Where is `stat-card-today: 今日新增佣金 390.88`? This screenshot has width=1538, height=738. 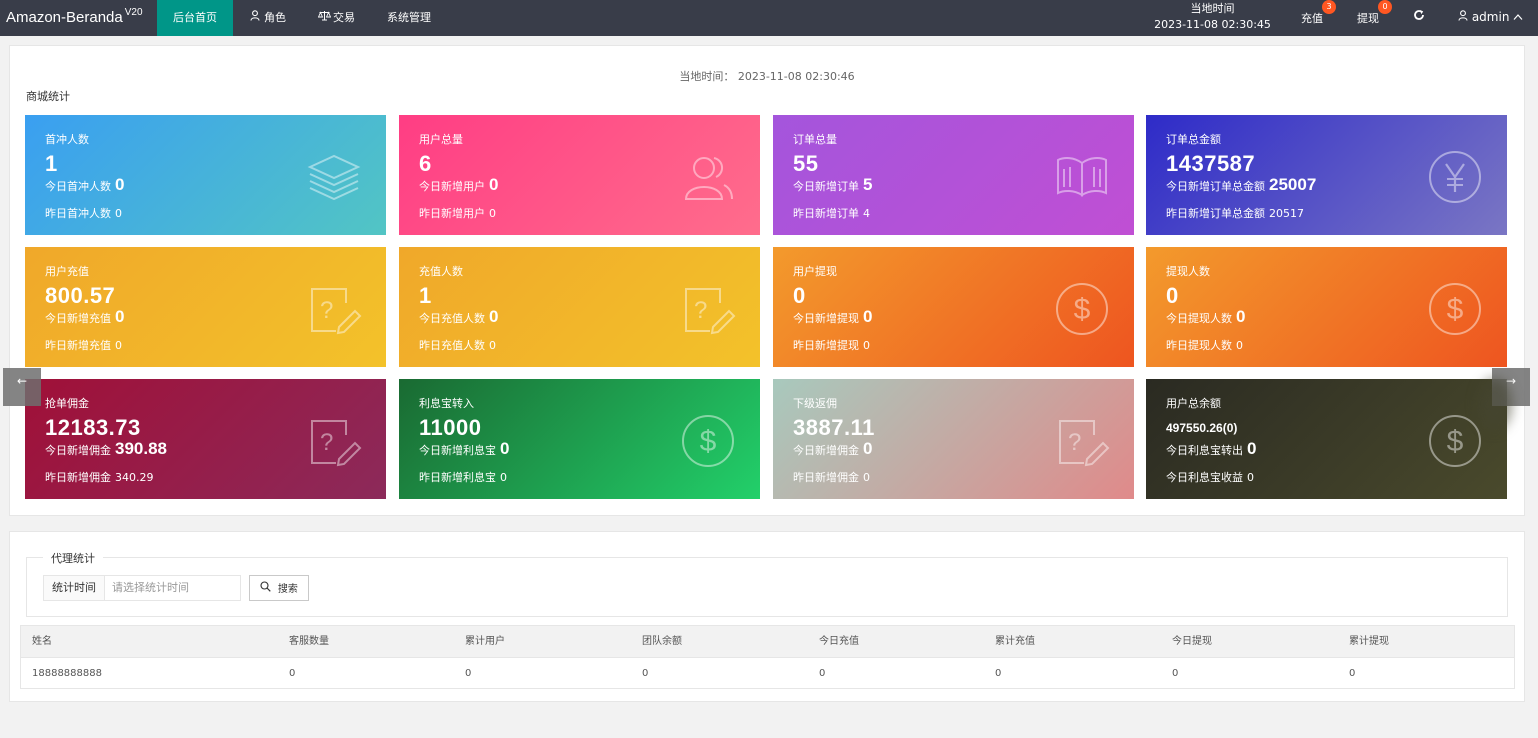 stat-card-today: 今日新增佣金 390.88 is located at coordinates (106, 449).